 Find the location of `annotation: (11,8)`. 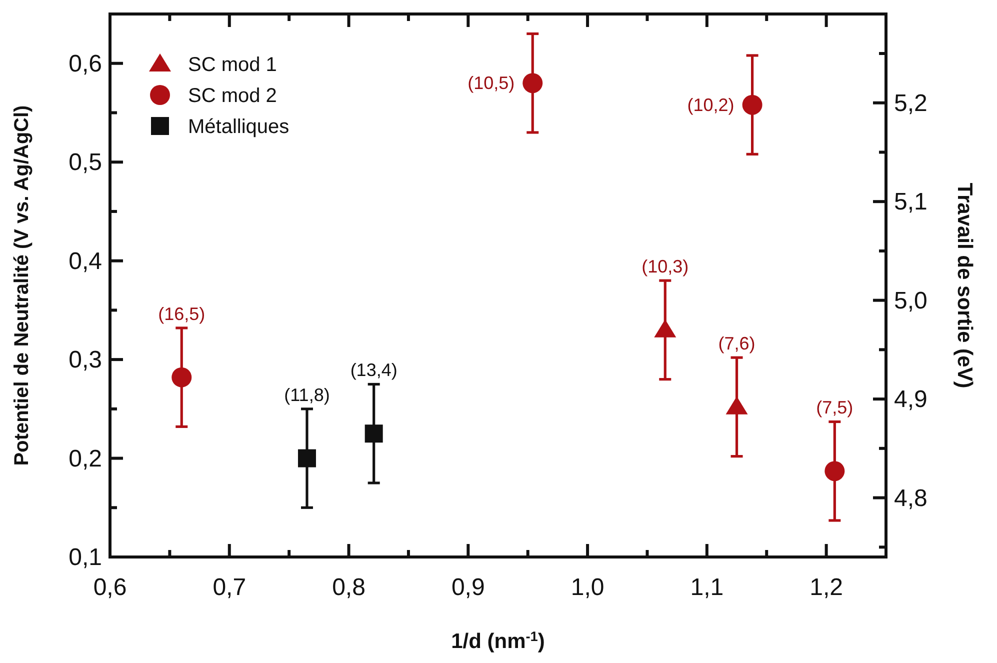

annotation: (11,8) is located at coordinates (307, 394).